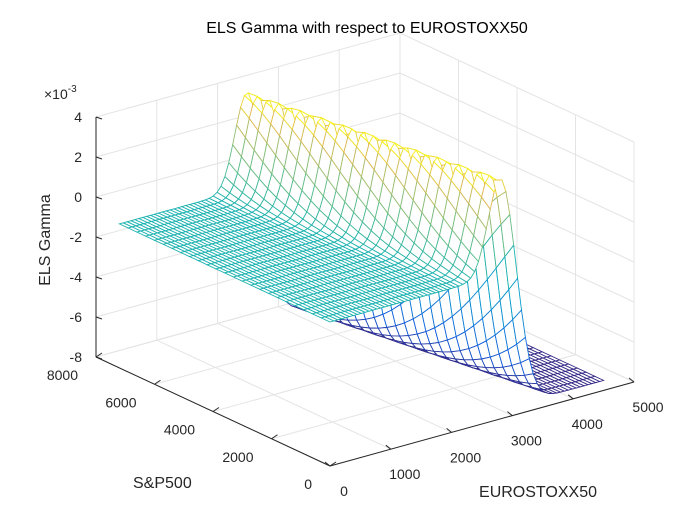  Describe the element at coordinates (526, 441) in the screenshot. I see `x-tick-label: 3000` at that location.